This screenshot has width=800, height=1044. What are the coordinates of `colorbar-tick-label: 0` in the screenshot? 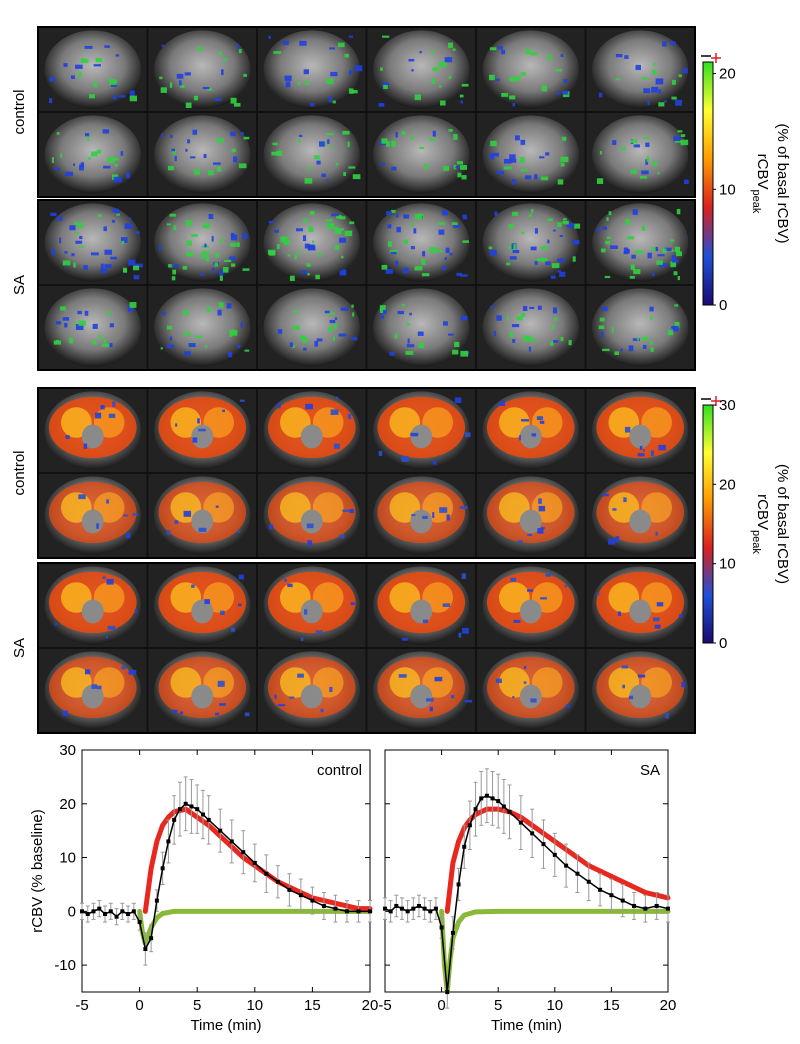 It's located at (723, 305).